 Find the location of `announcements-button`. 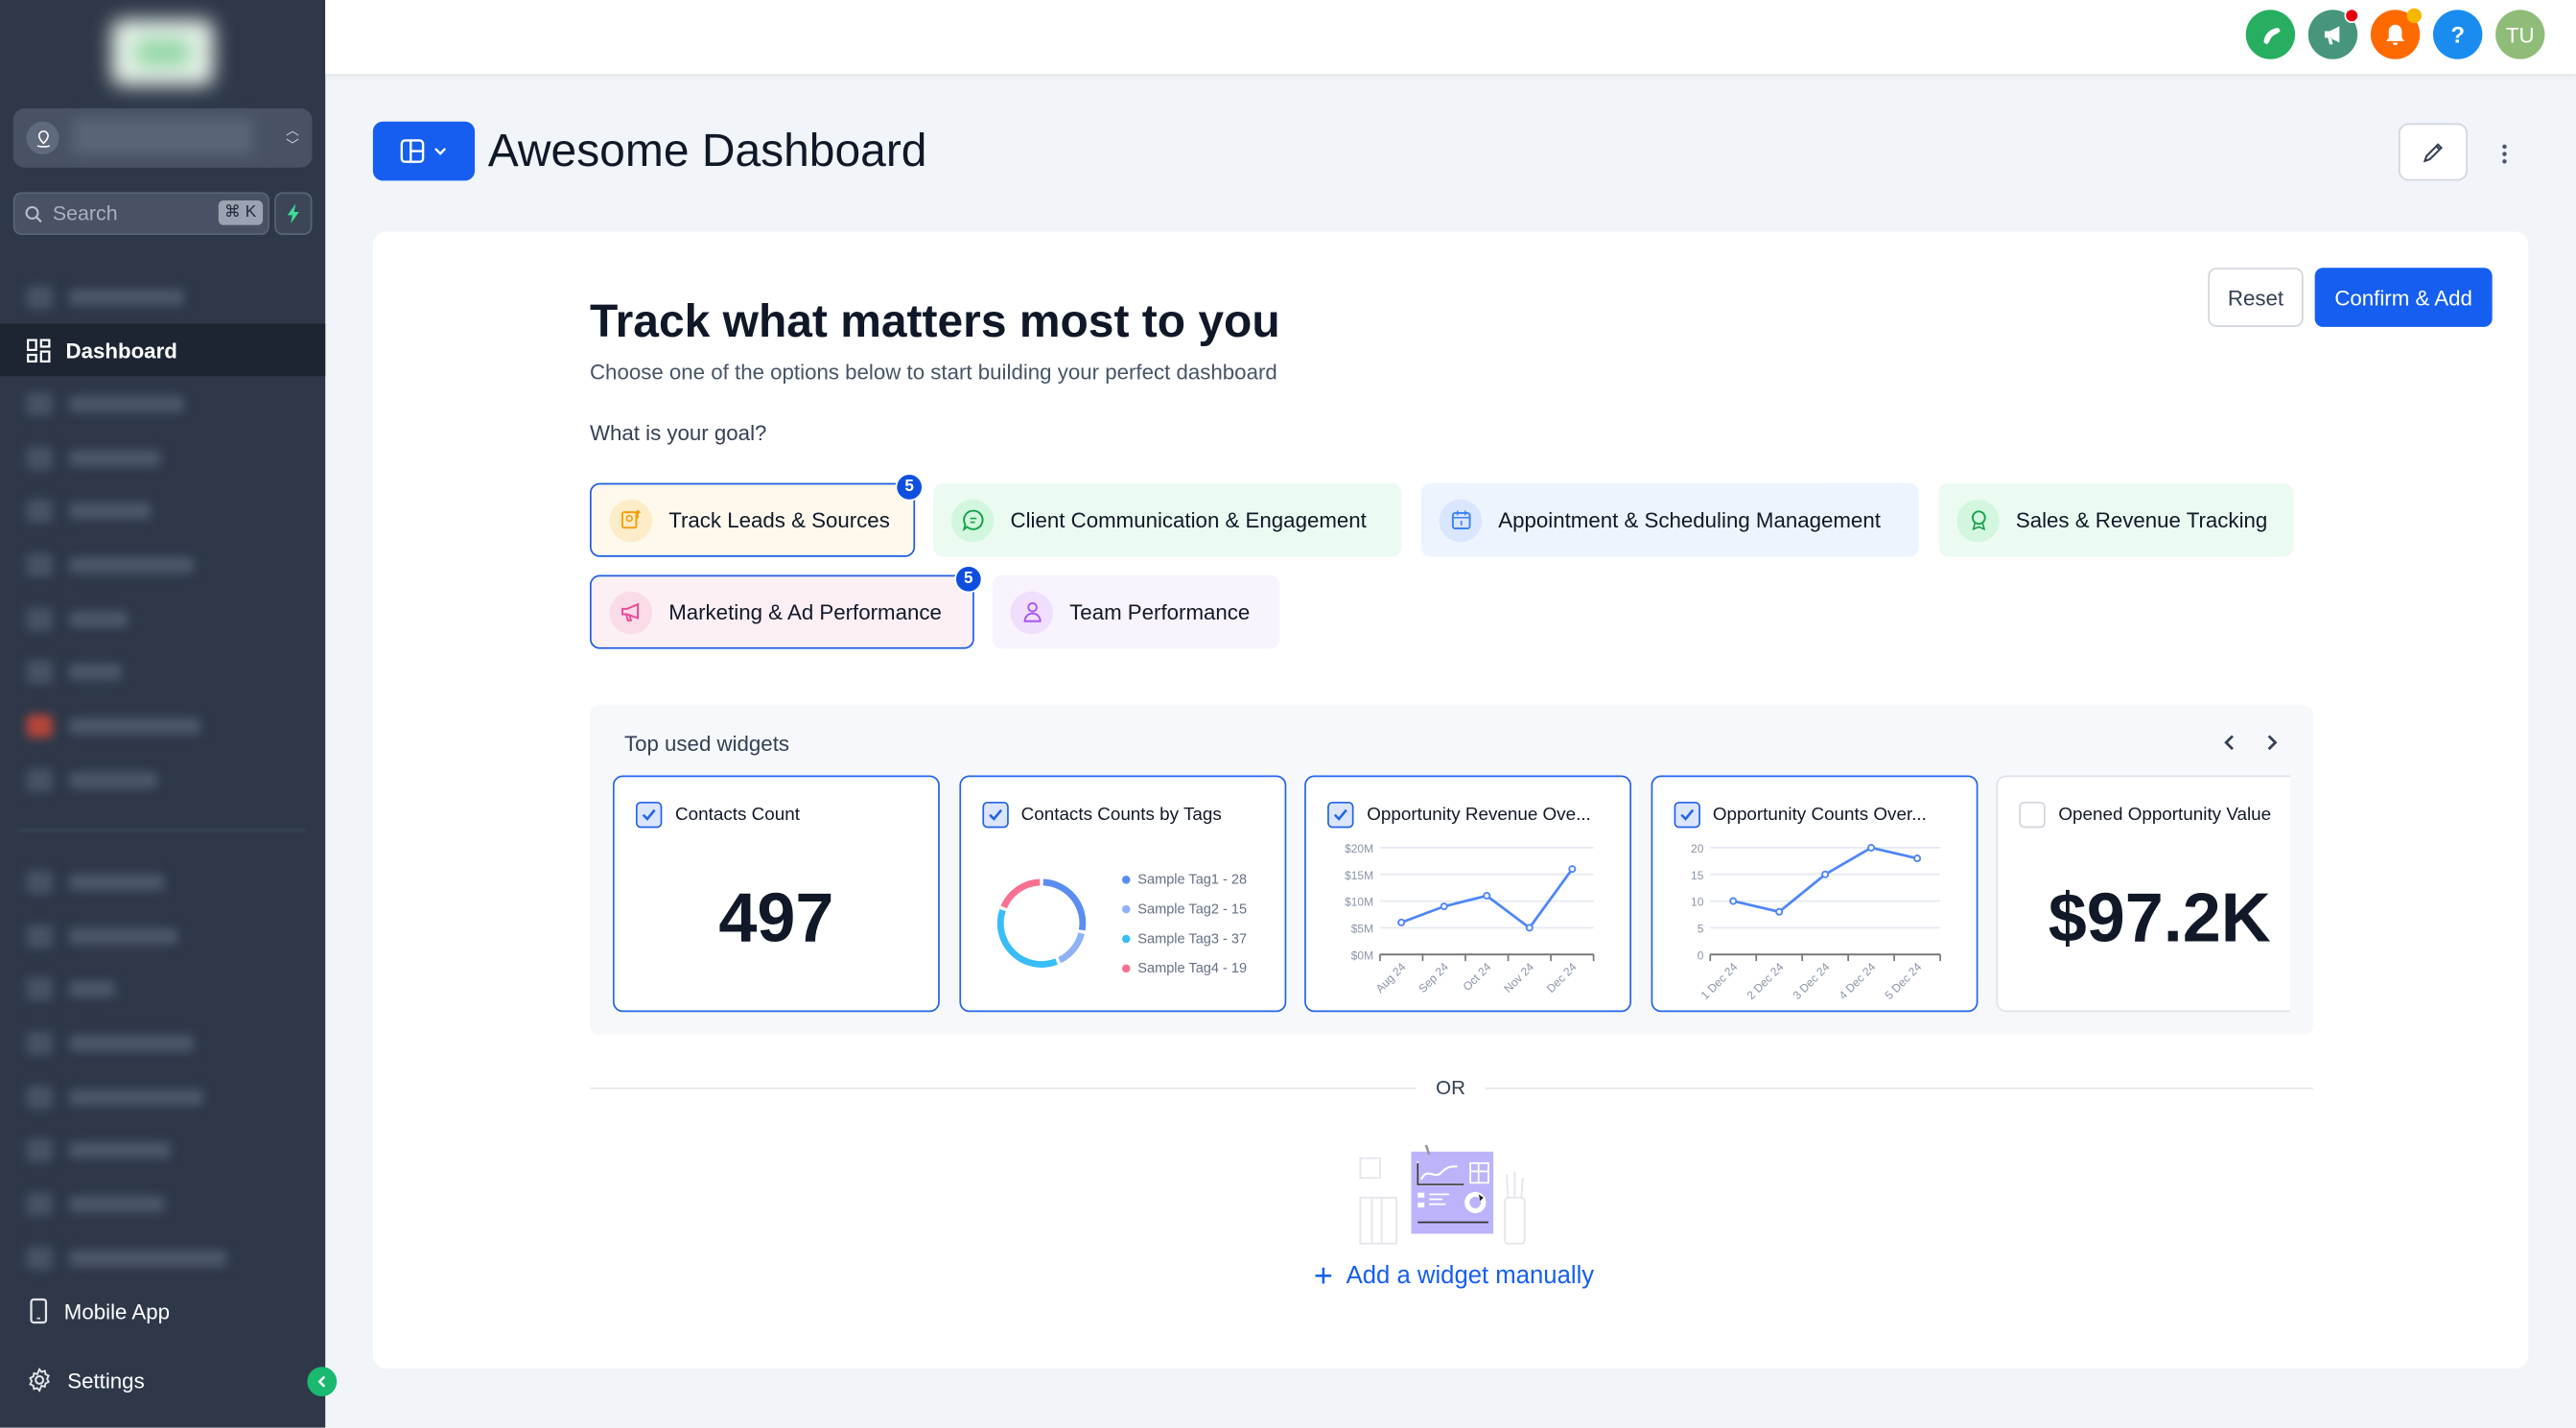

announcements-button is located at coordinates (2333, 33).